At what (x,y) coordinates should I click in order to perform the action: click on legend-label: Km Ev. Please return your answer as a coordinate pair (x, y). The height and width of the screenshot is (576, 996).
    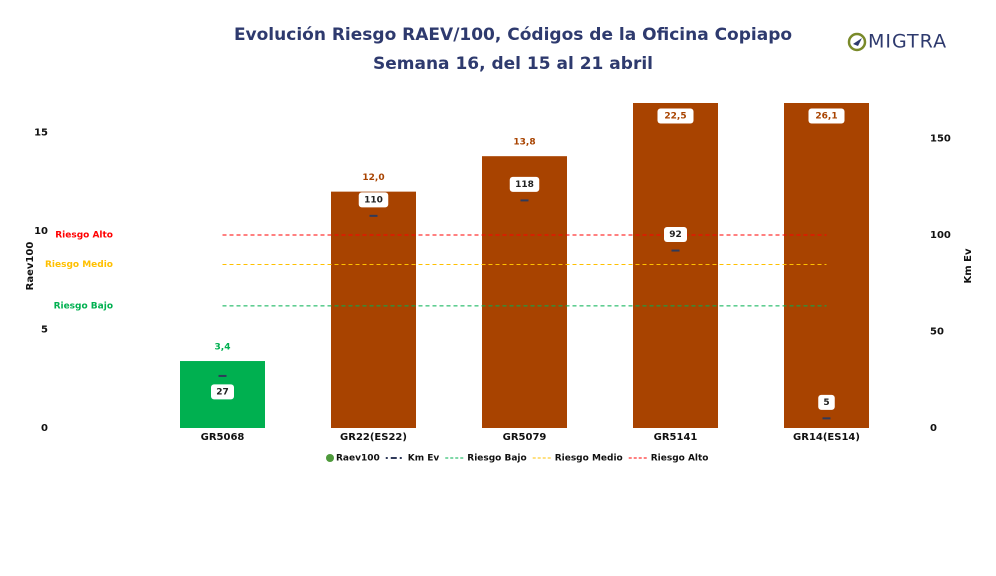
    Looking at the image, I should click on (424, 459).